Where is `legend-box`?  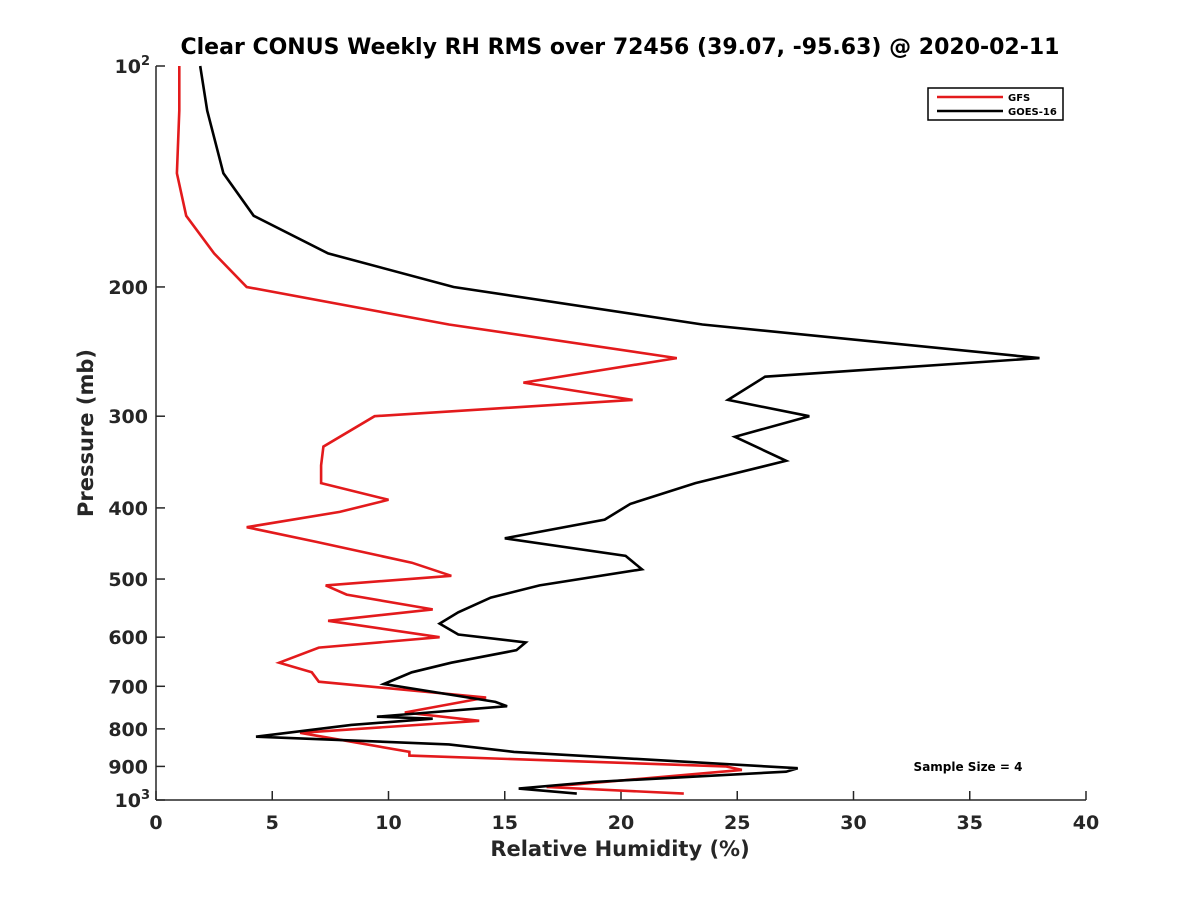
legend-box is located at coordinates (995, 104).